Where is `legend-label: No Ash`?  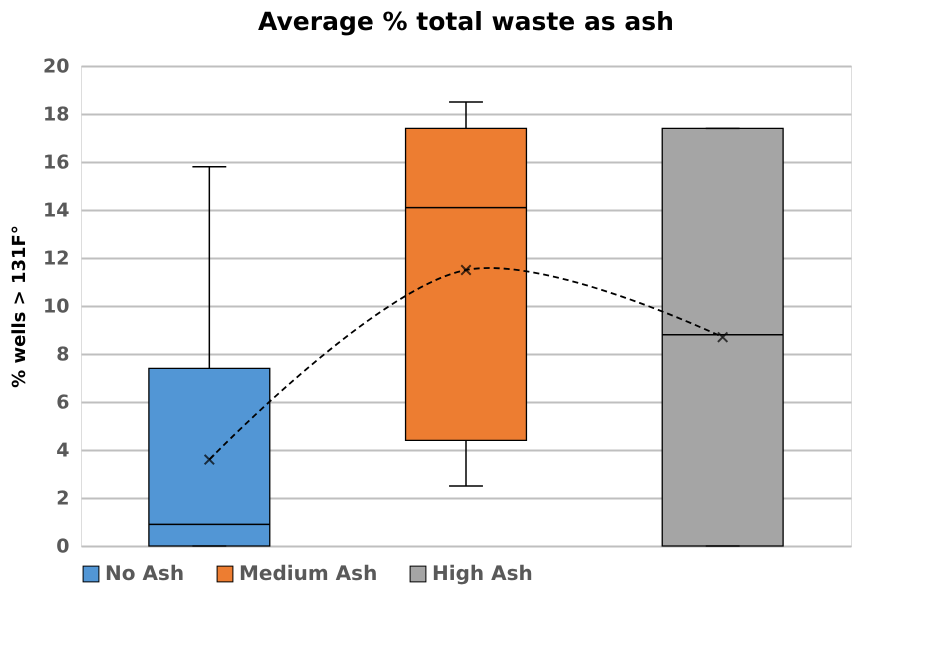
legend-label: No Ash is located at coordinates (144, 573).